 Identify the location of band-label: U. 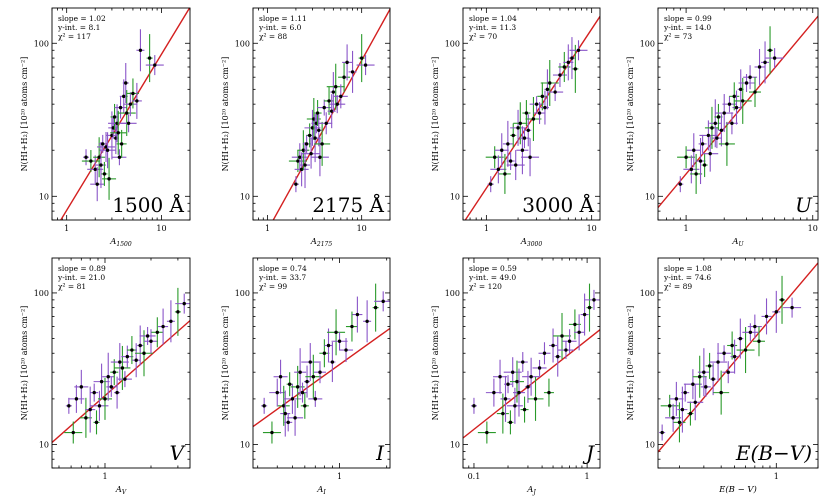
(804, 205).